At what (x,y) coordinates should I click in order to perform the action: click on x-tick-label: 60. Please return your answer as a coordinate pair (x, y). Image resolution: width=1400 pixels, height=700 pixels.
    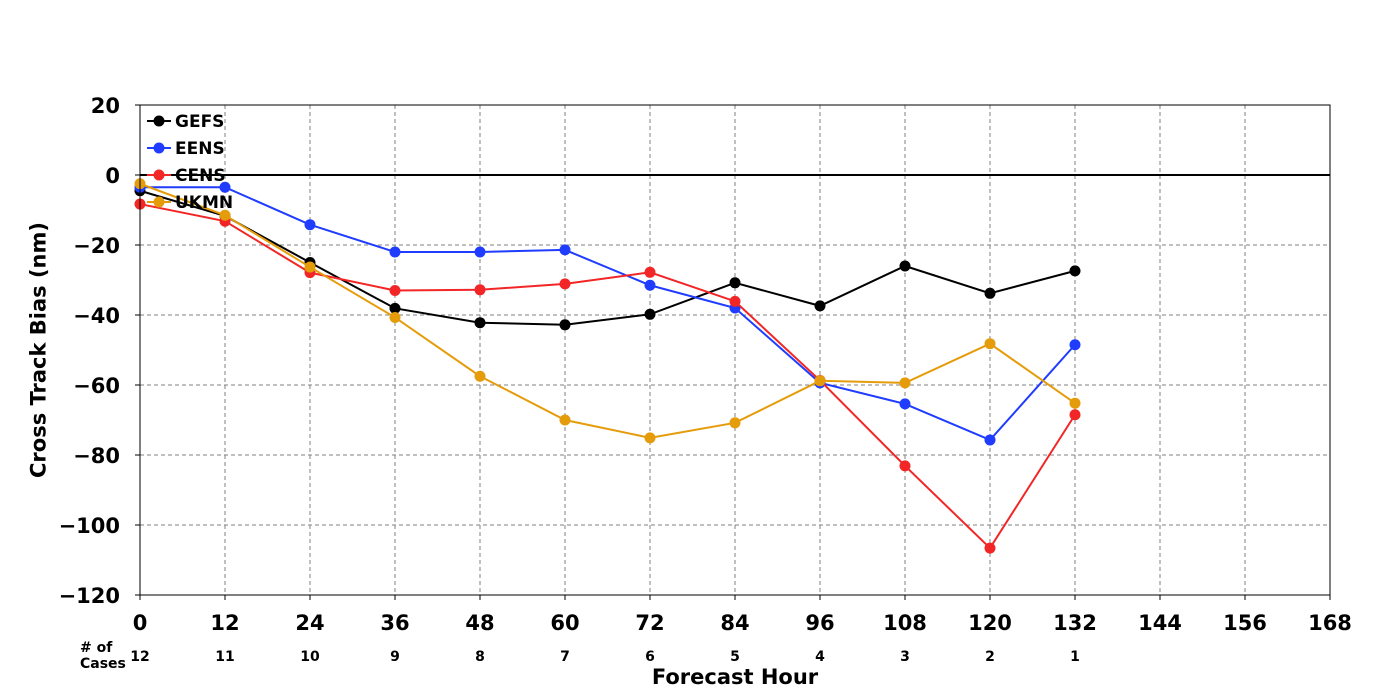
    Looking at the image, I should click on (564, 623).